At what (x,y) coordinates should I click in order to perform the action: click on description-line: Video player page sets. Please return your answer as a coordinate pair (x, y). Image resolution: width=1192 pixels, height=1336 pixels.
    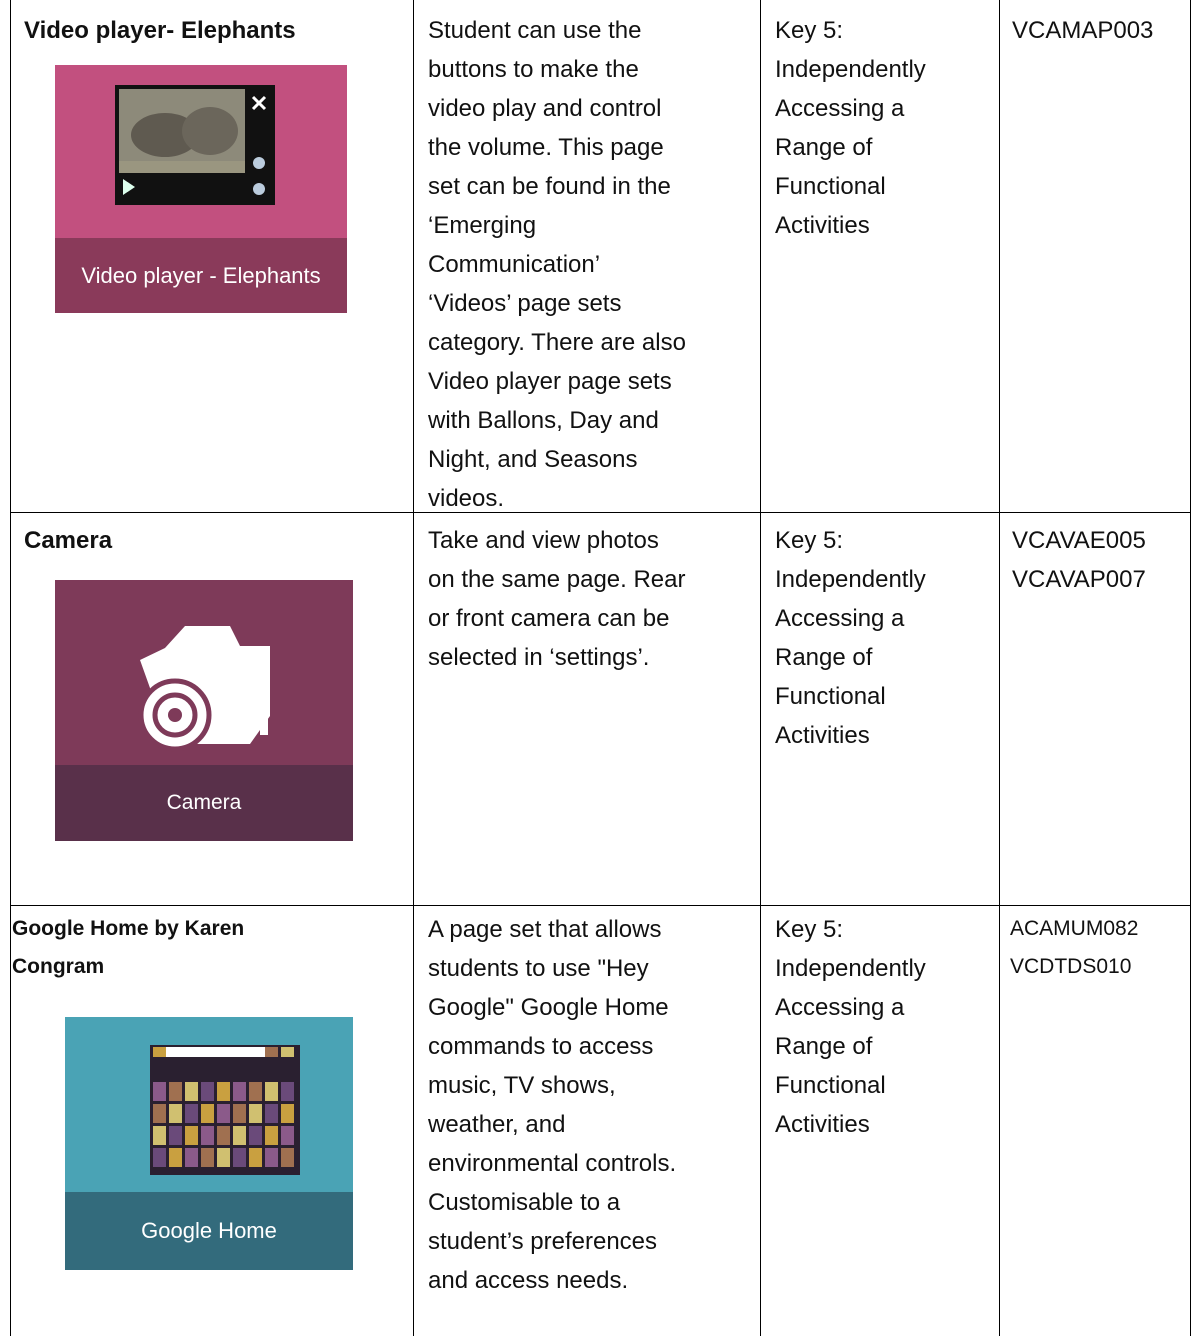
    Looking at the image, I should click on (550, 381).